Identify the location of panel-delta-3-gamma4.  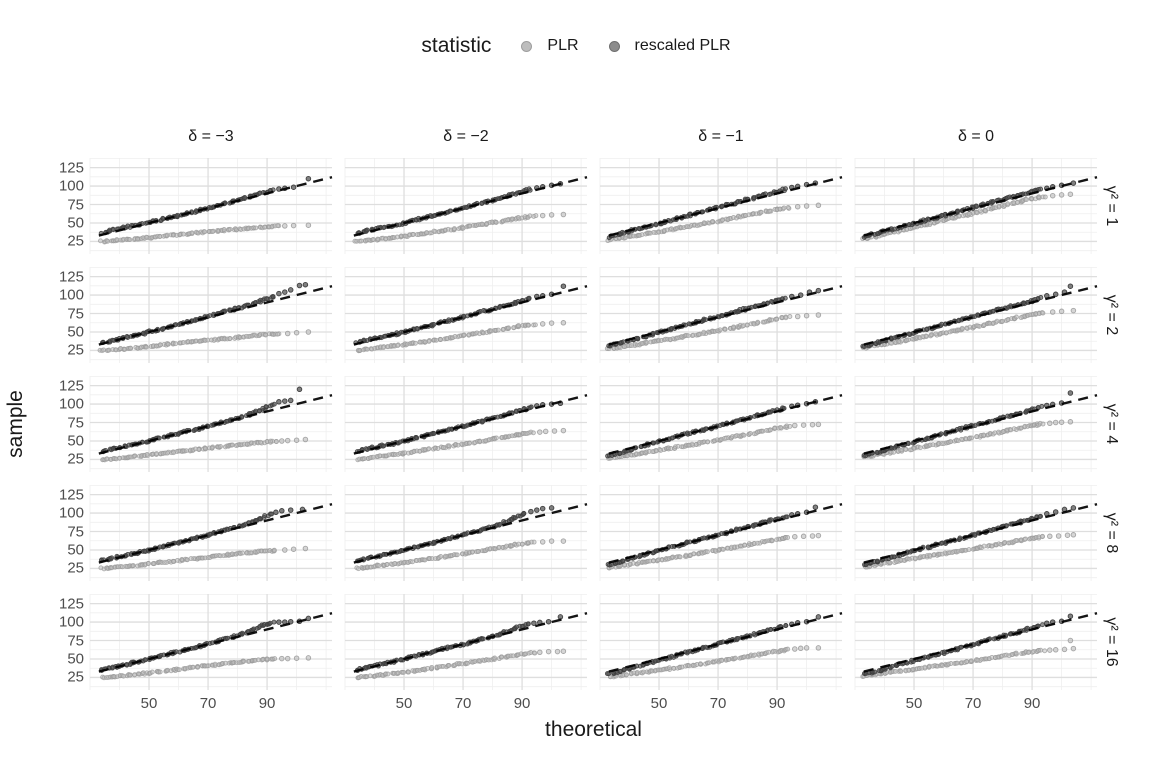
(211, 423).